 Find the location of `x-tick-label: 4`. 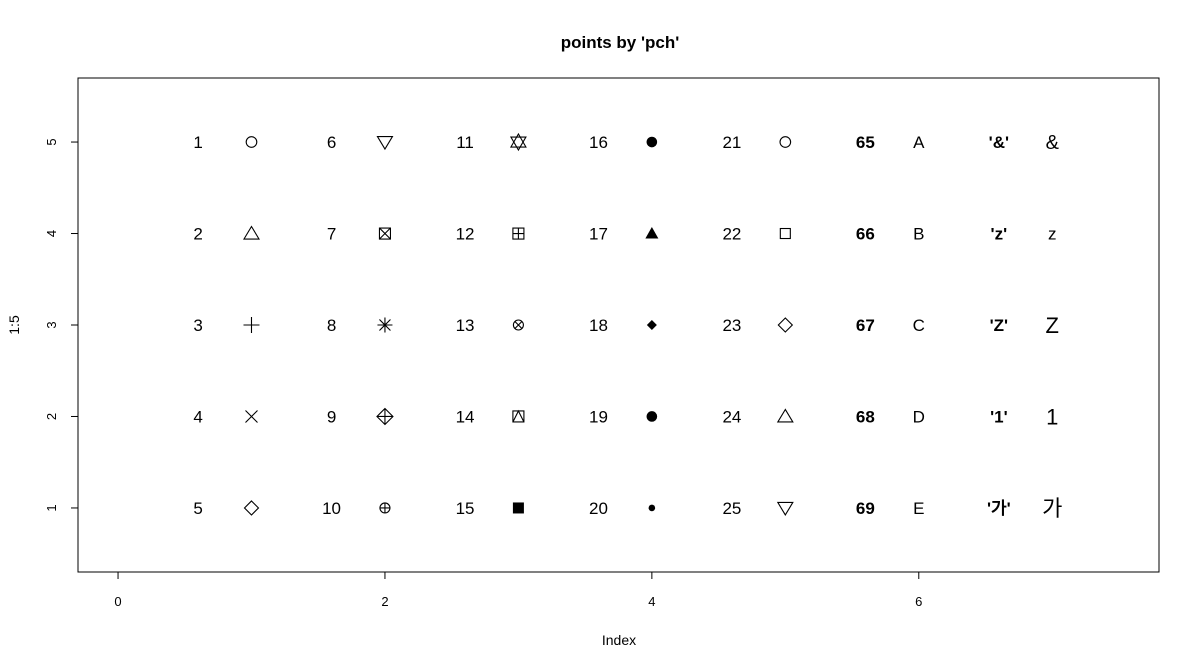

x-tick-label: 4 is located at coordinates (651, 601).